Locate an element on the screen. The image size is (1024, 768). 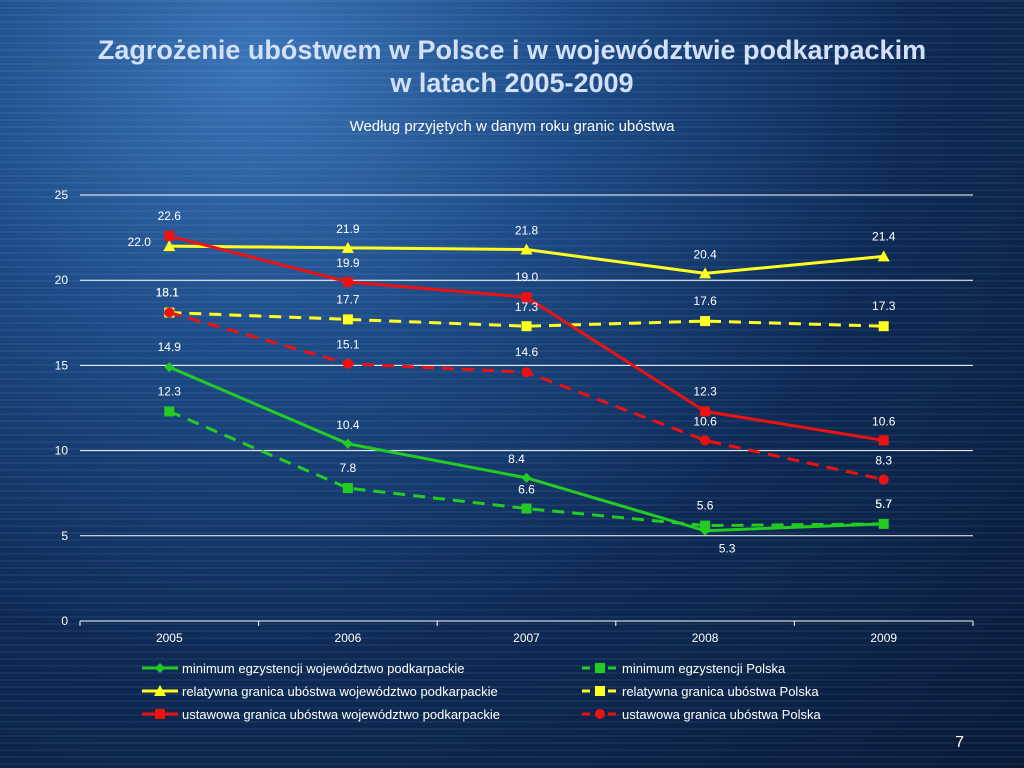
data-label: 21.9 is located at coordinates (348, 229).